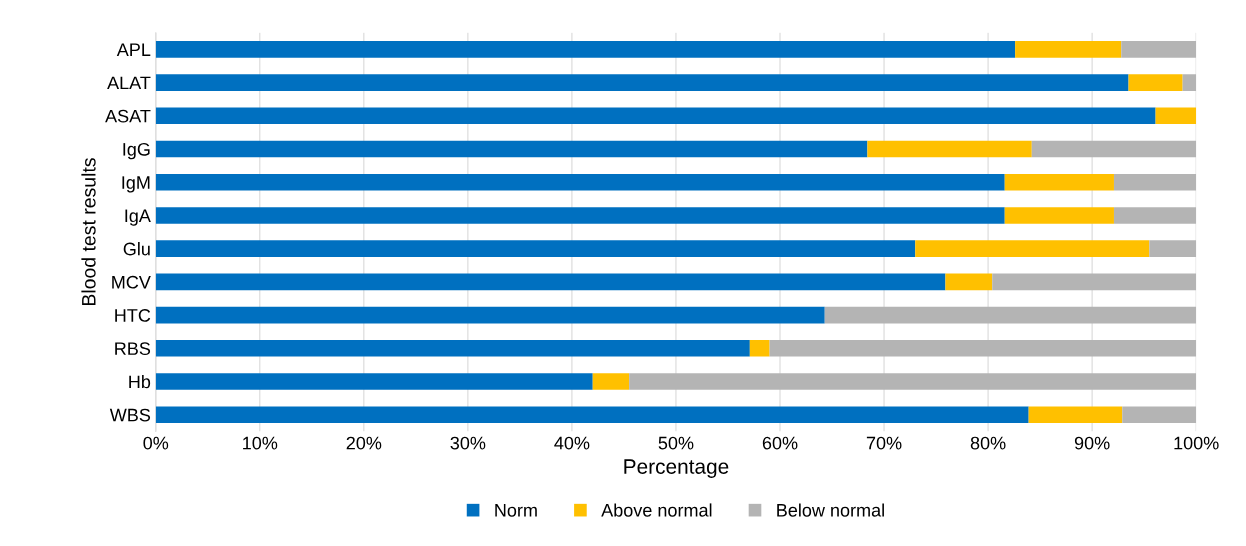  I want to click on x-axis-title: Percentage, so click(676, 469).